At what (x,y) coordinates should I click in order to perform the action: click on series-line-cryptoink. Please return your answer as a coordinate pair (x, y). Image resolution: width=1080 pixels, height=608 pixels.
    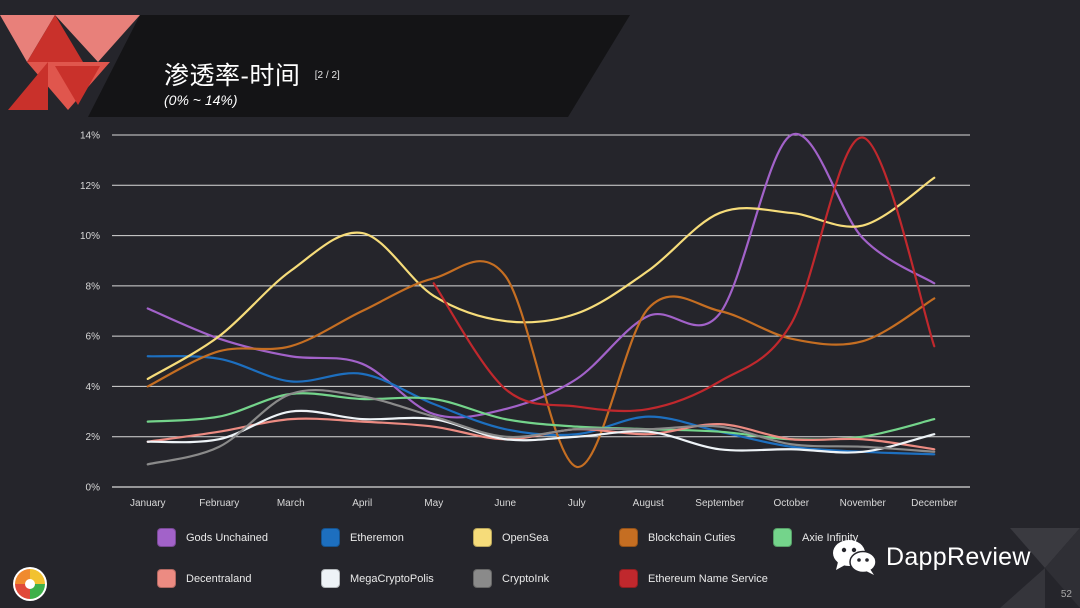
    Looking at the image, I should click on (541, 427).